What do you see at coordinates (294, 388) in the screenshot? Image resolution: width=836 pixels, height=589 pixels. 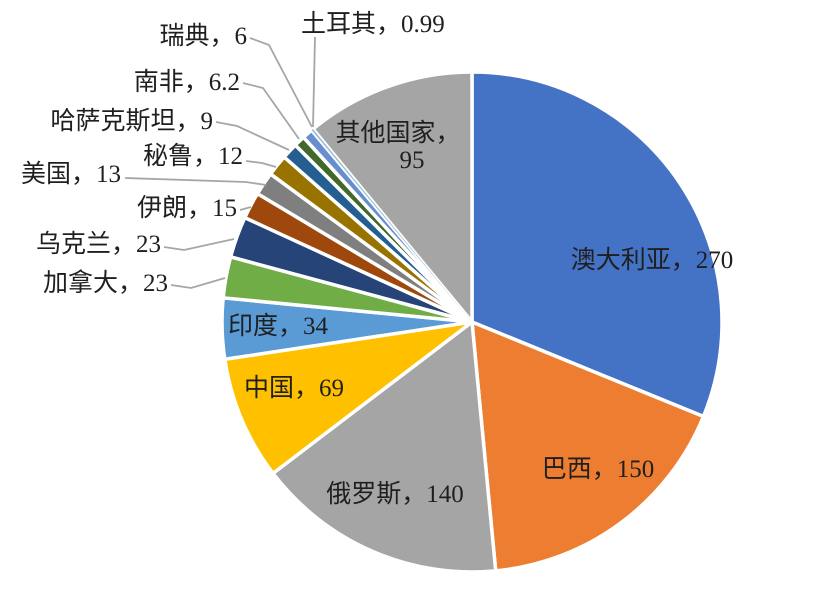 I see `slice-label-china: 中国，69` at bounding box center [294, 388].